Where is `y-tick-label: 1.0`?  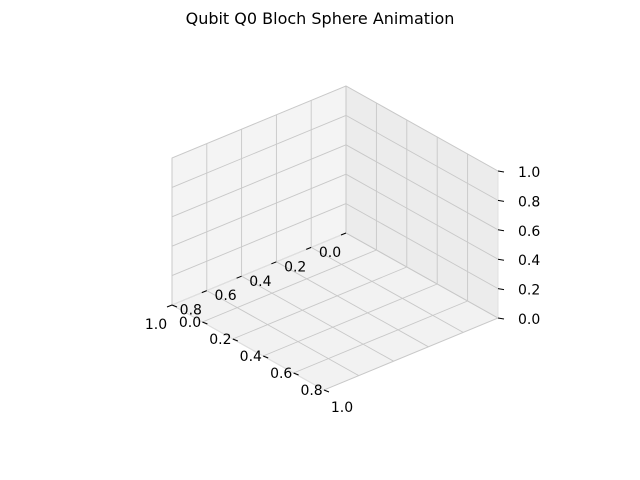
y-tick-label: 1.0 is located at coordinates (342, 408).